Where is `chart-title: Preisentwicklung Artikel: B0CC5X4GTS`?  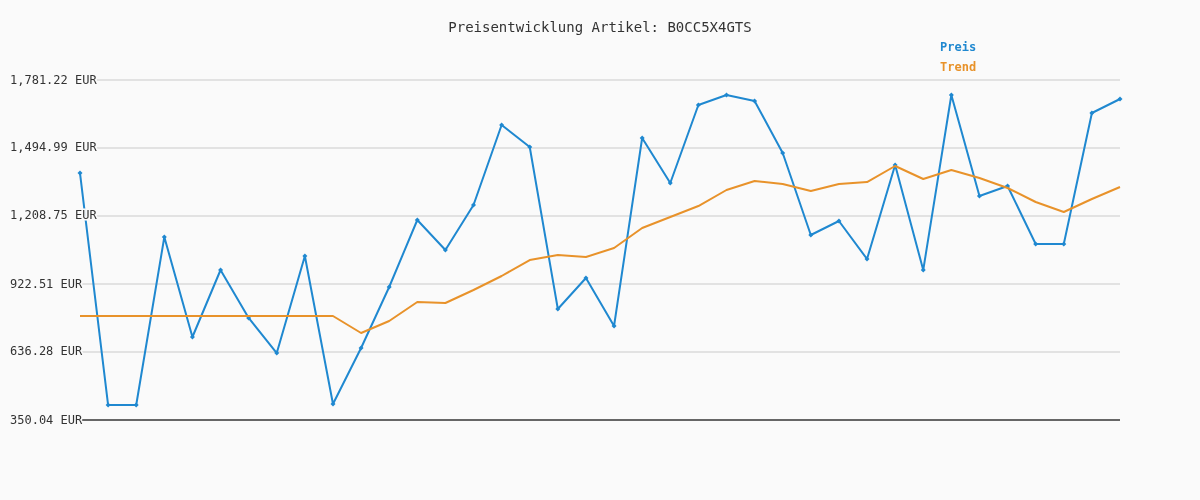
chart-title: Preisentwicklung Artikel: B0CC5X4GTS is located at coordinates (600, 27).